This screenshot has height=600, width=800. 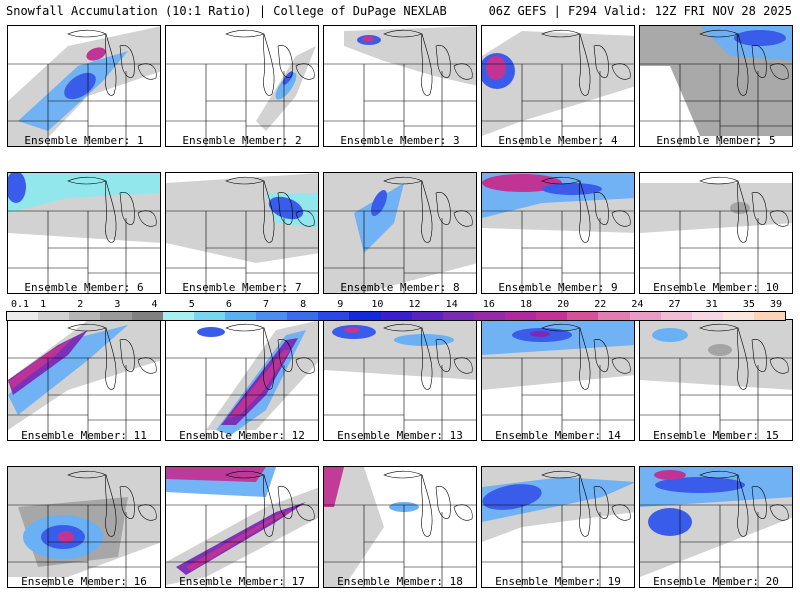 What do you see at coordinates (558, 581) in the screenshot?
I see `member-label-19: Ensemble Member: 19` at bounding box center [558, 581].